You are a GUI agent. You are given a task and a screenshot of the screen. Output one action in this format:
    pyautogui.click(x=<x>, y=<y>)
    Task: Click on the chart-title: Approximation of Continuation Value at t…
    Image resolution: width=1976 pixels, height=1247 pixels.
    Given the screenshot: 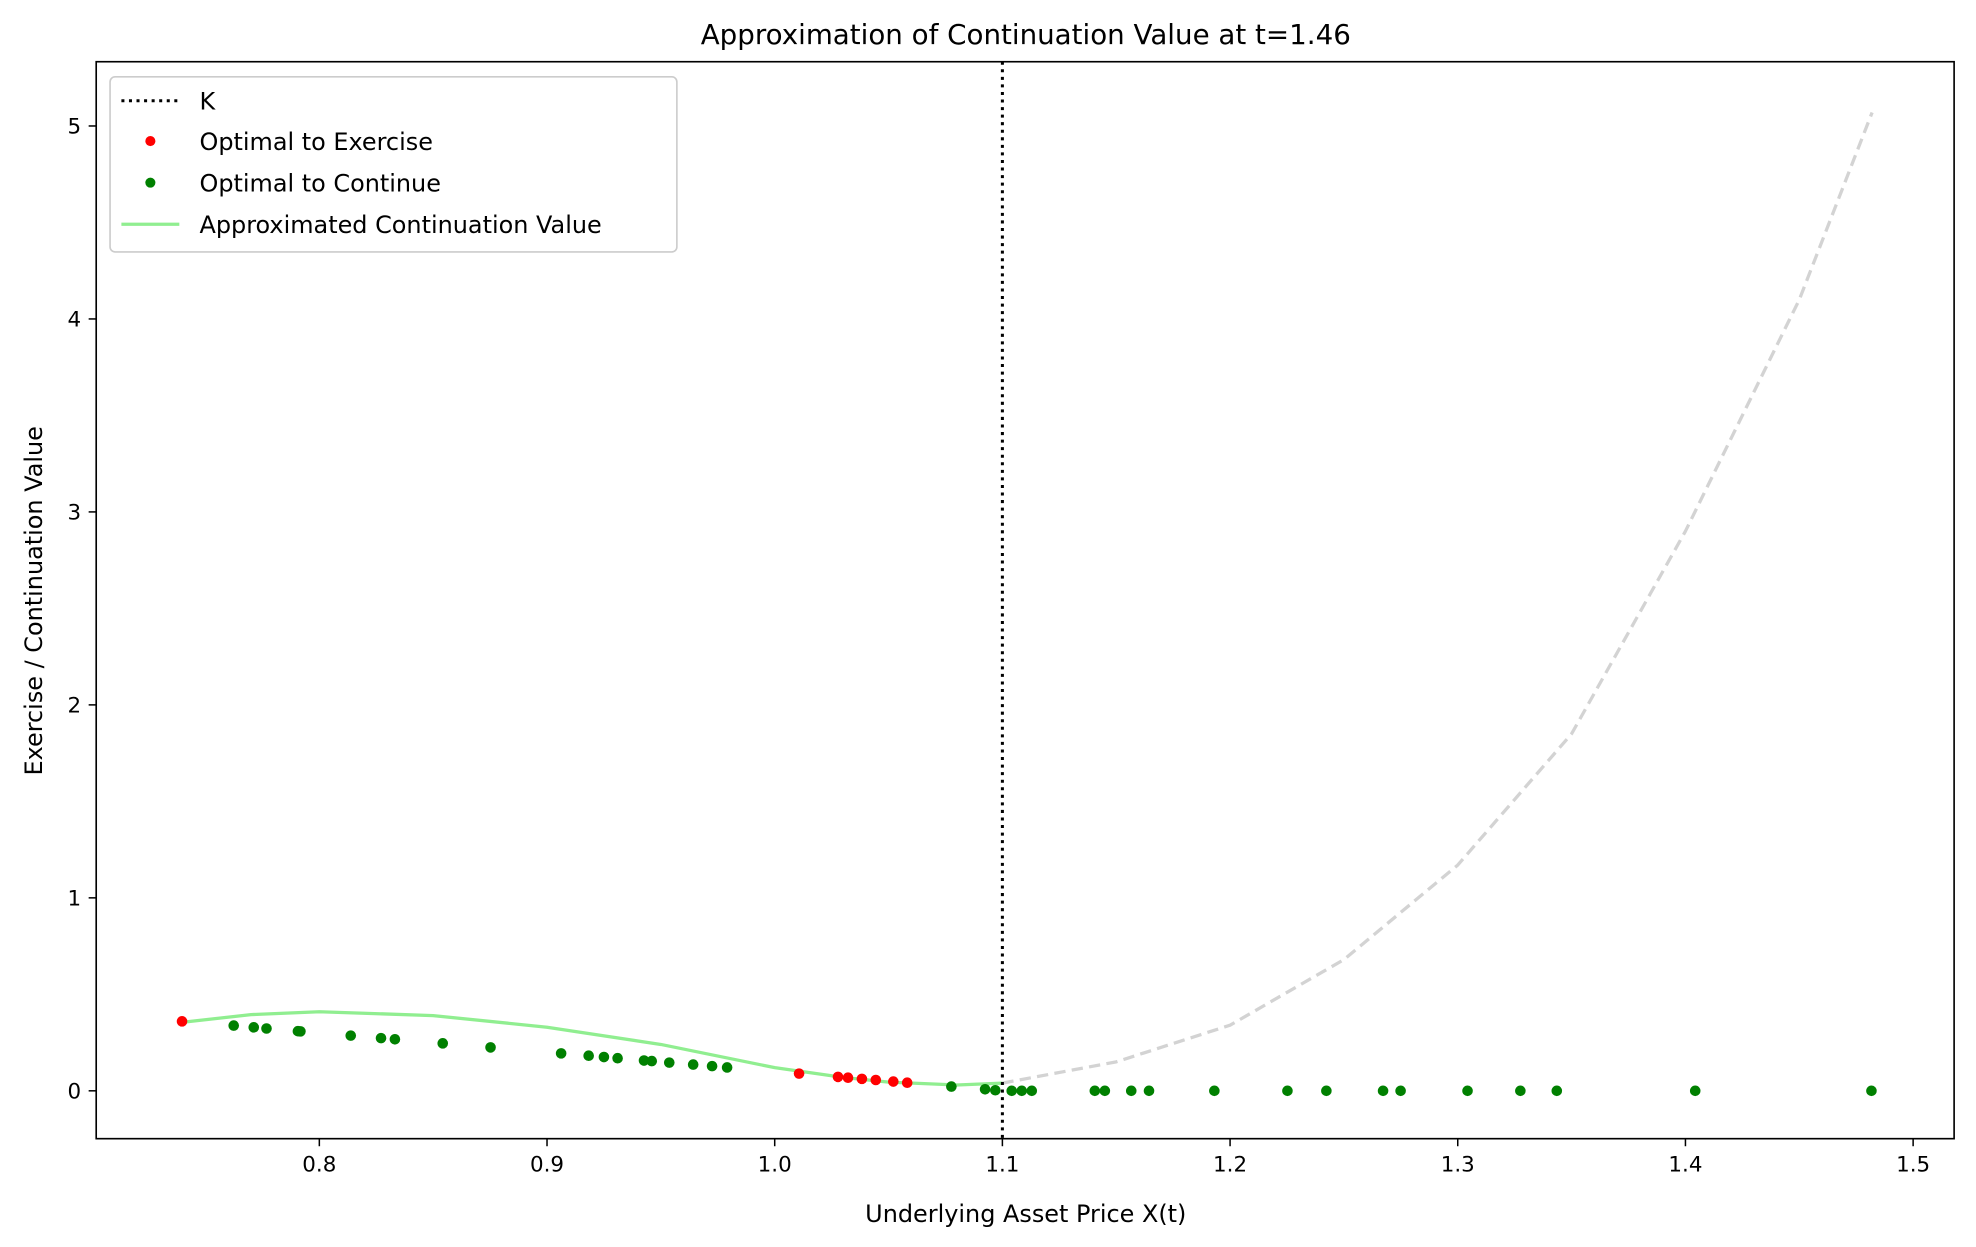 What is the action you would take?
    pyautogui.click(x=1026, y=34)
    